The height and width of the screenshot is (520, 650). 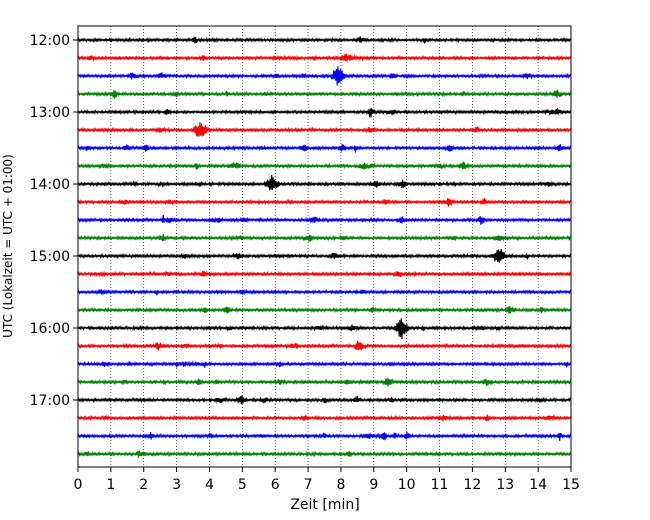 What do you see at coordinates (54, 221) in the screenshot?
I see `y-axis-ticks: 12:00 13:00 14:00 15:00 16:00 17:00` at bounding box center [54, 221].